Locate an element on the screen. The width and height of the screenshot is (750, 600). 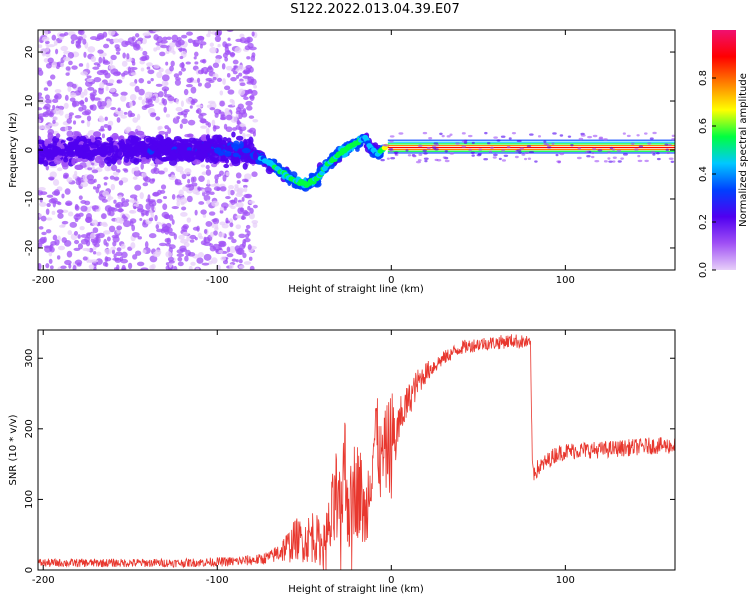
spectrogram-xtick-label: -100 is located at coordinates (217, 280).